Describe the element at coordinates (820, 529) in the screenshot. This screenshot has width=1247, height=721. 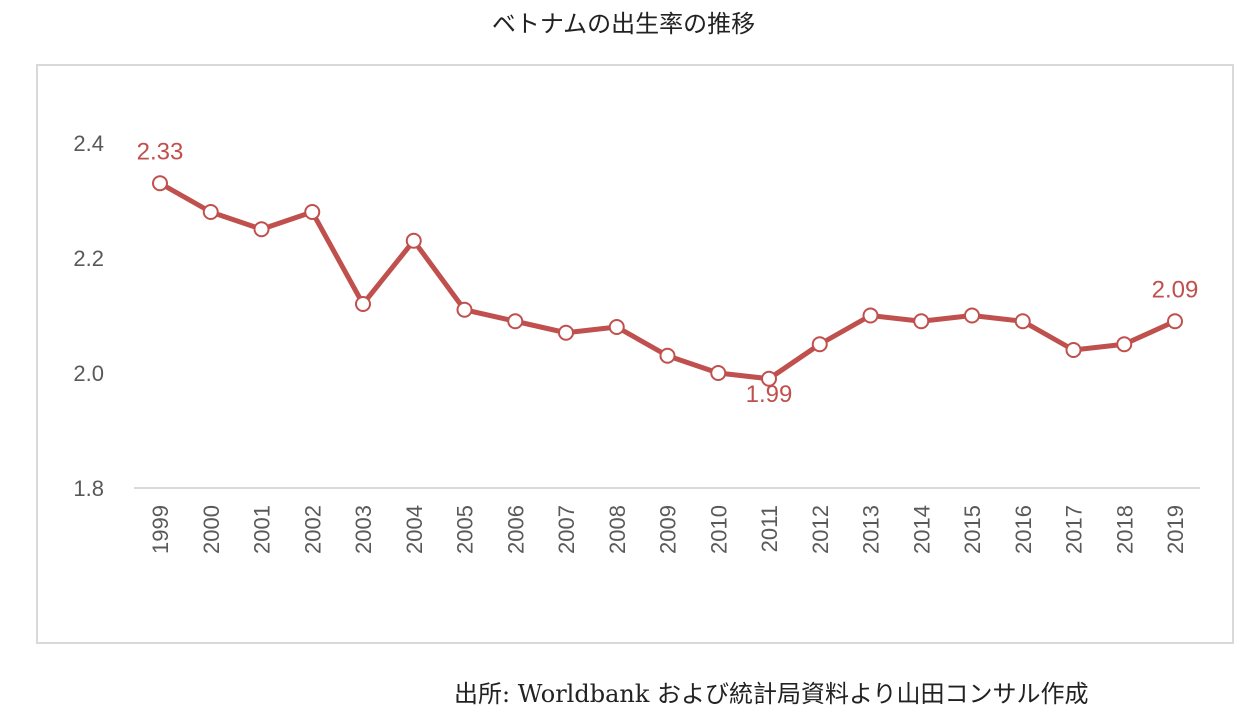
I see `x-tick-label: 2012` at that location.